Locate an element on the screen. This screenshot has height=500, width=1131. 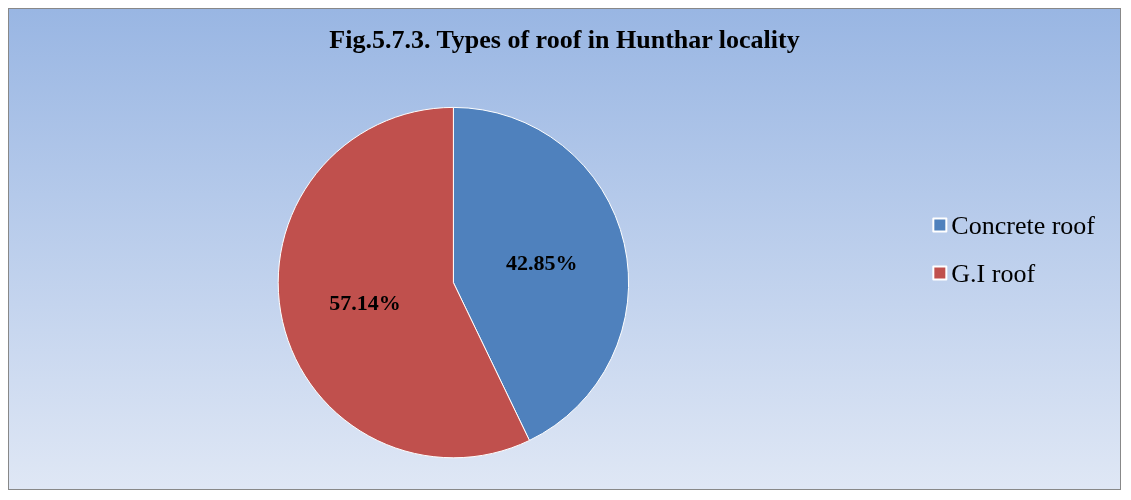
legend-label: Concrete roof is located at coordinates (1023, 225).